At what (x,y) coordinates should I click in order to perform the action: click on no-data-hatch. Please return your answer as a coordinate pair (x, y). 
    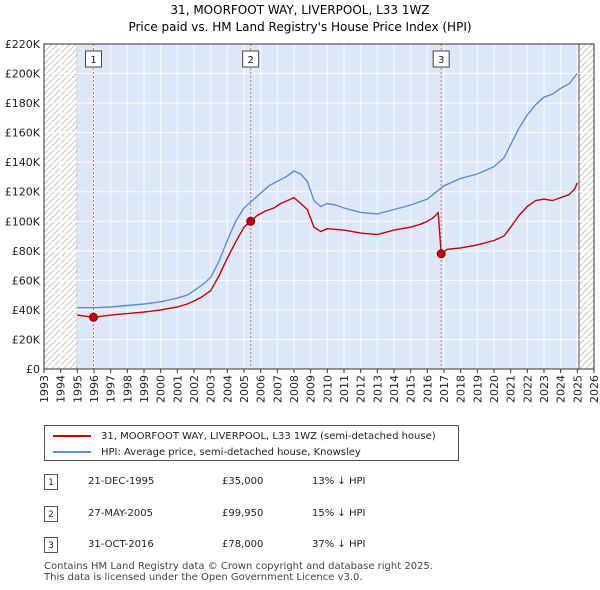
    Looking at the image, I should click on (586, 206).